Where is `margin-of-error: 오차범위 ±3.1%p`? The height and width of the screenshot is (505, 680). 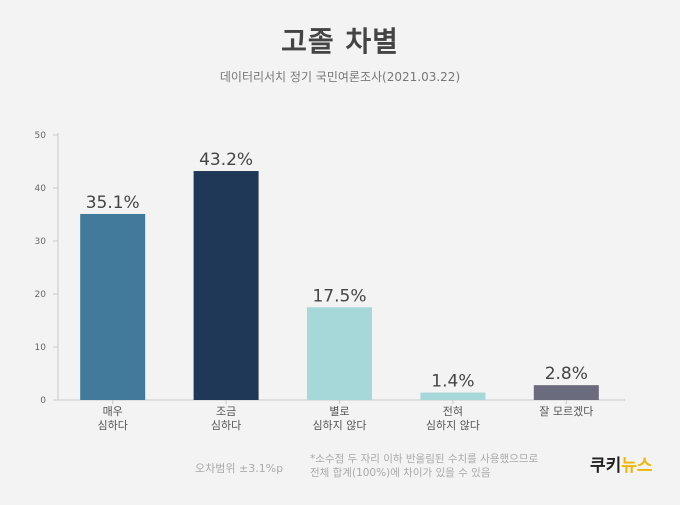
margin-of-error: 오차범위 ±3.1%p is located at coordinates (239, 468).